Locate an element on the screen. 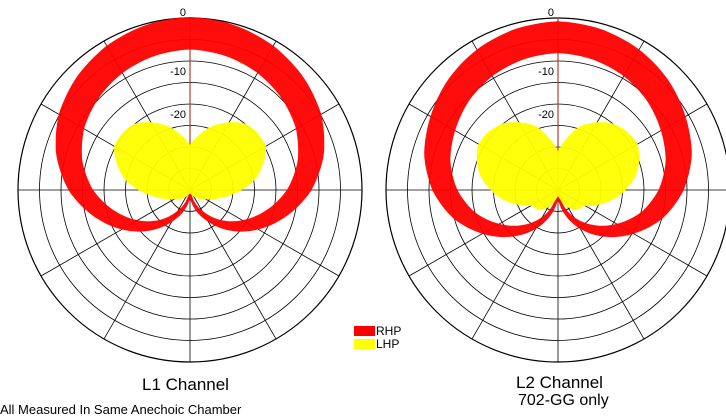 The width and height of the screenshot is (726, 417). caption-l2-subtitle: 702-GG only is located at coordinates (563, 400).